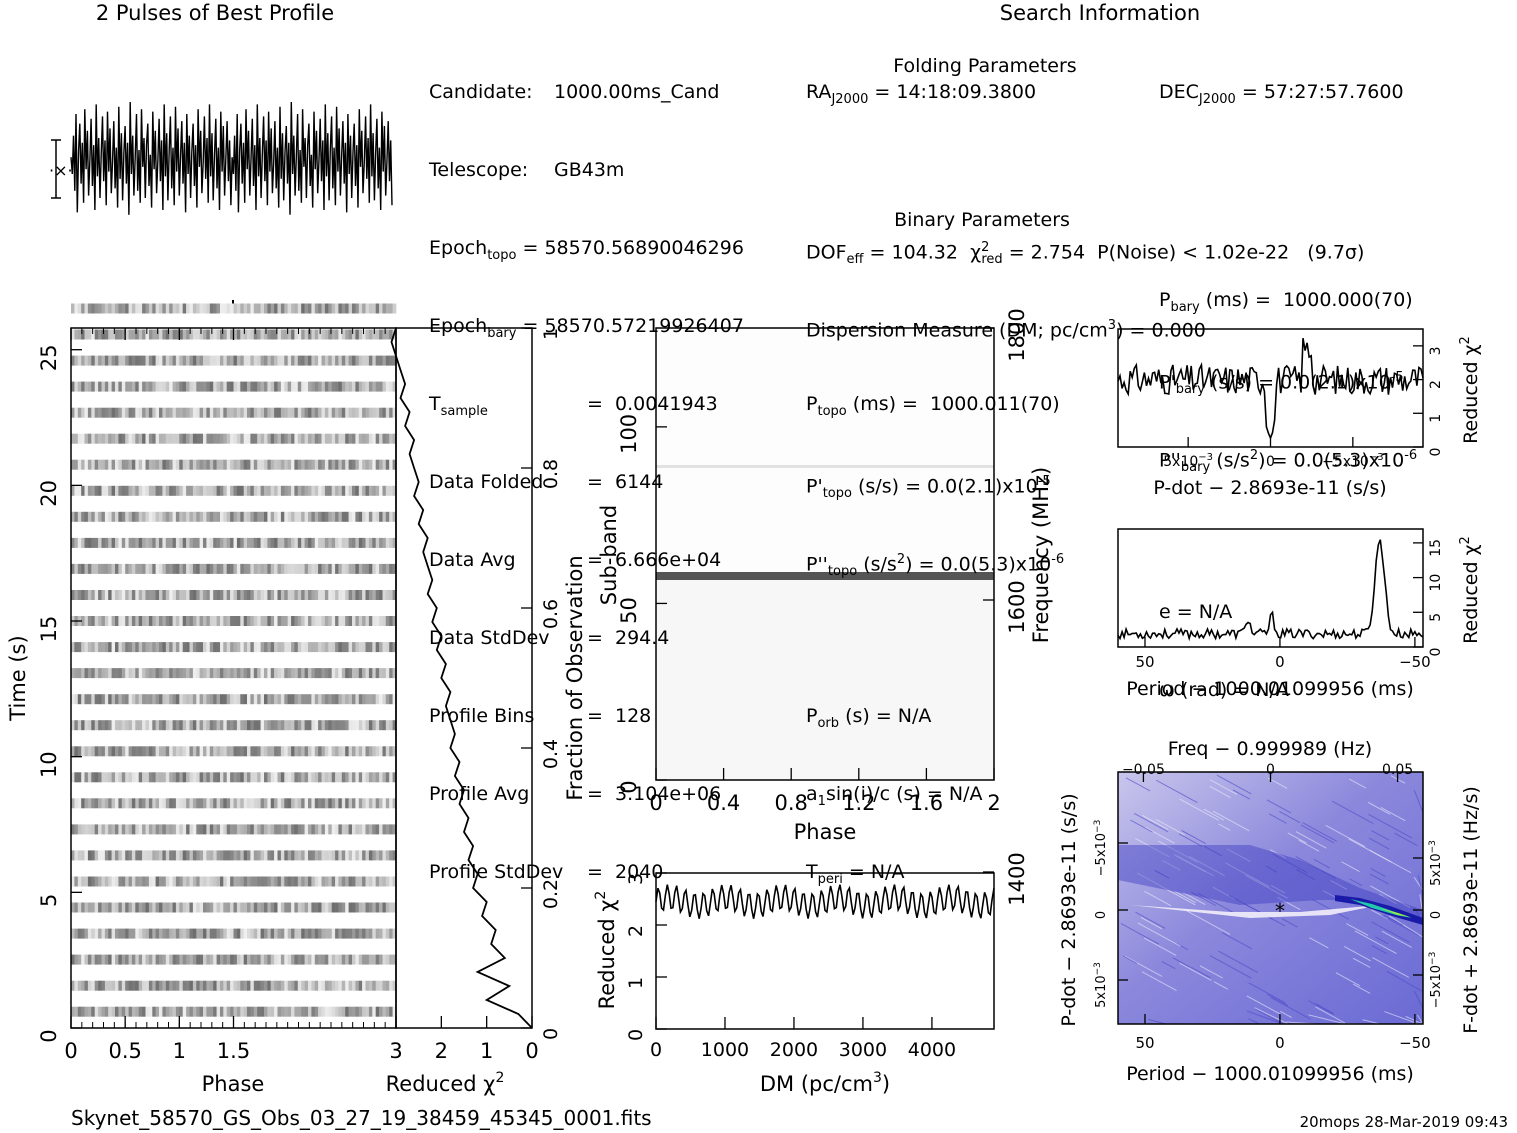 Image resolution: width=1517 pixels, height=1133 pixels. What do you see at coordinates (984, 66) in the screenshot?
I see `folding-title: Folding Parameters` at bounding box center [984, 66].